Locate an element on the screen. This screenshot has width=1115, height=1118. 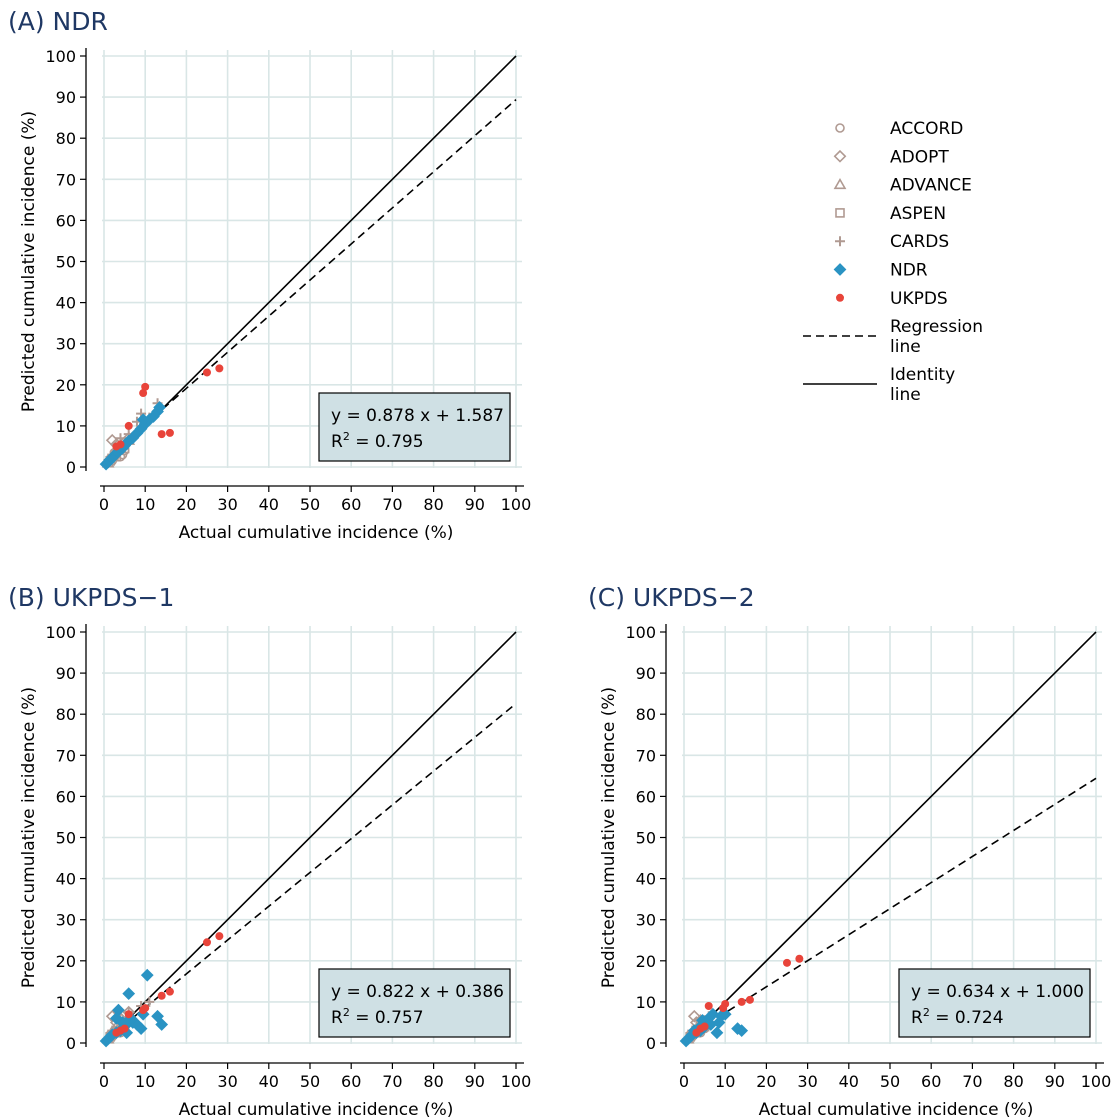
legend-regression-label: Regression is located at coordinates (936, 327).